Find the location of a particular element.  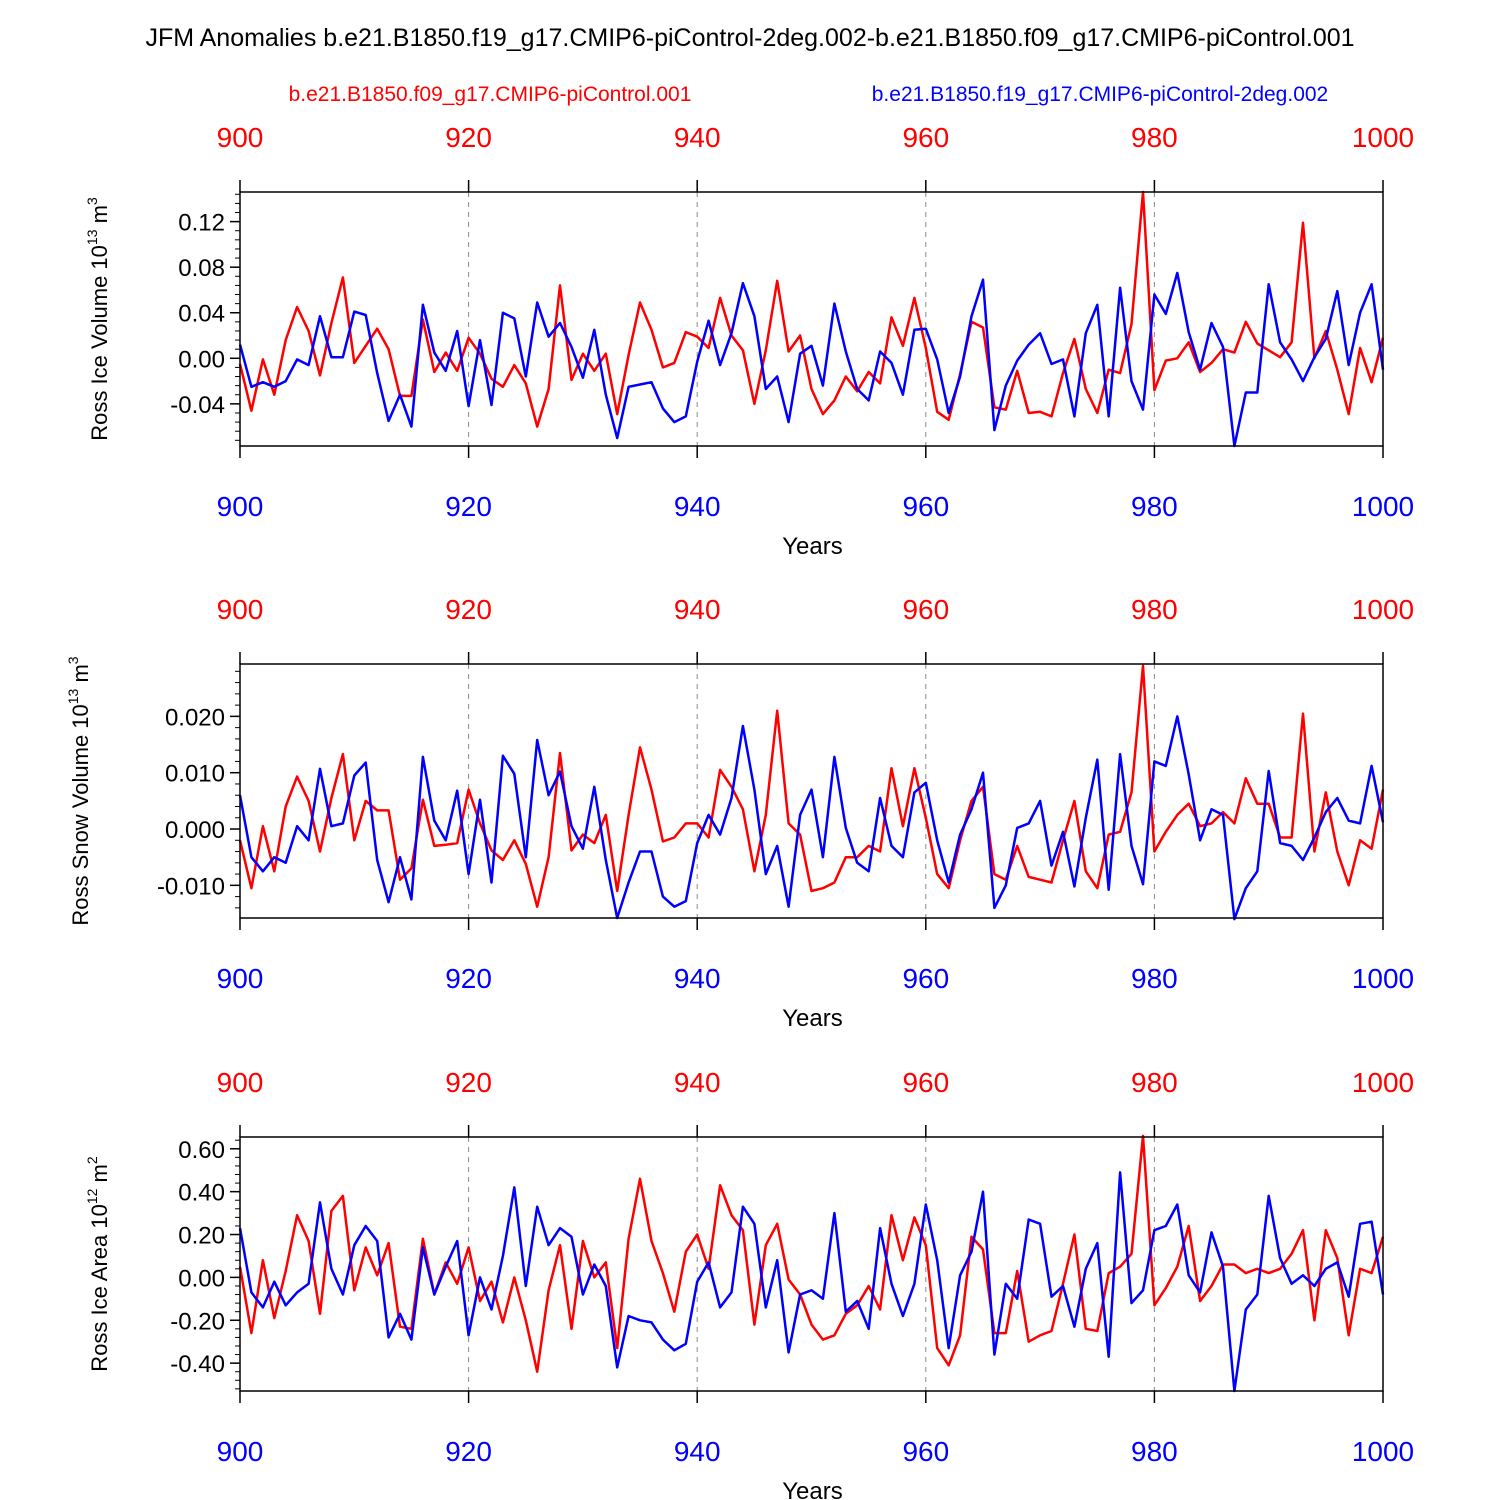

y-tick-label: 0.08 is located at coordinates (201, 268).